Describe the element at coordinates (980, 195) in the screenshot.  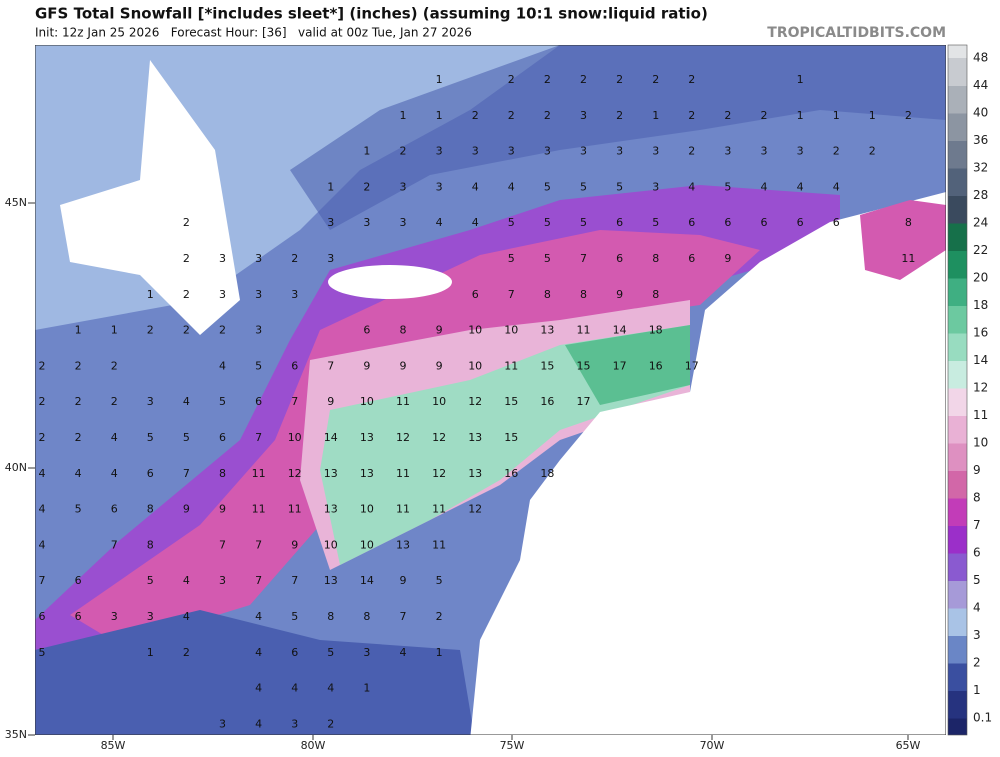
I see `colorbar-label: 28` at that location.